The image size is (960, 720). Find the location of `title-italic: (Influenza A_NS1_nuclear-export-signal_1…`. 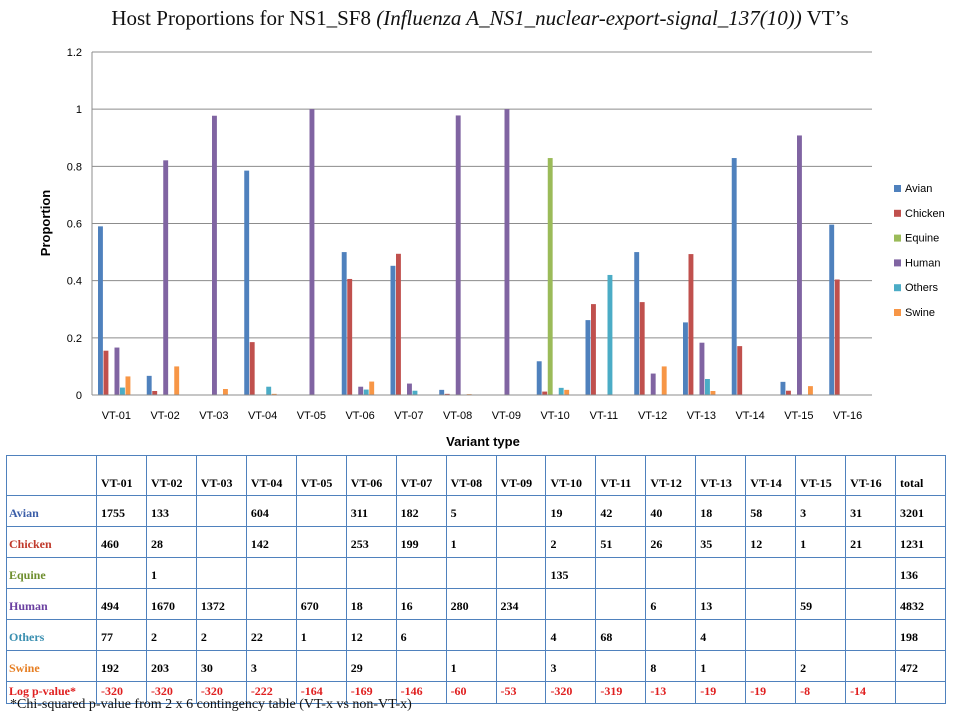

title-italic: (Influenza A_NS1_nuclear-export-signal_1… is located at coordinates (589, 18).